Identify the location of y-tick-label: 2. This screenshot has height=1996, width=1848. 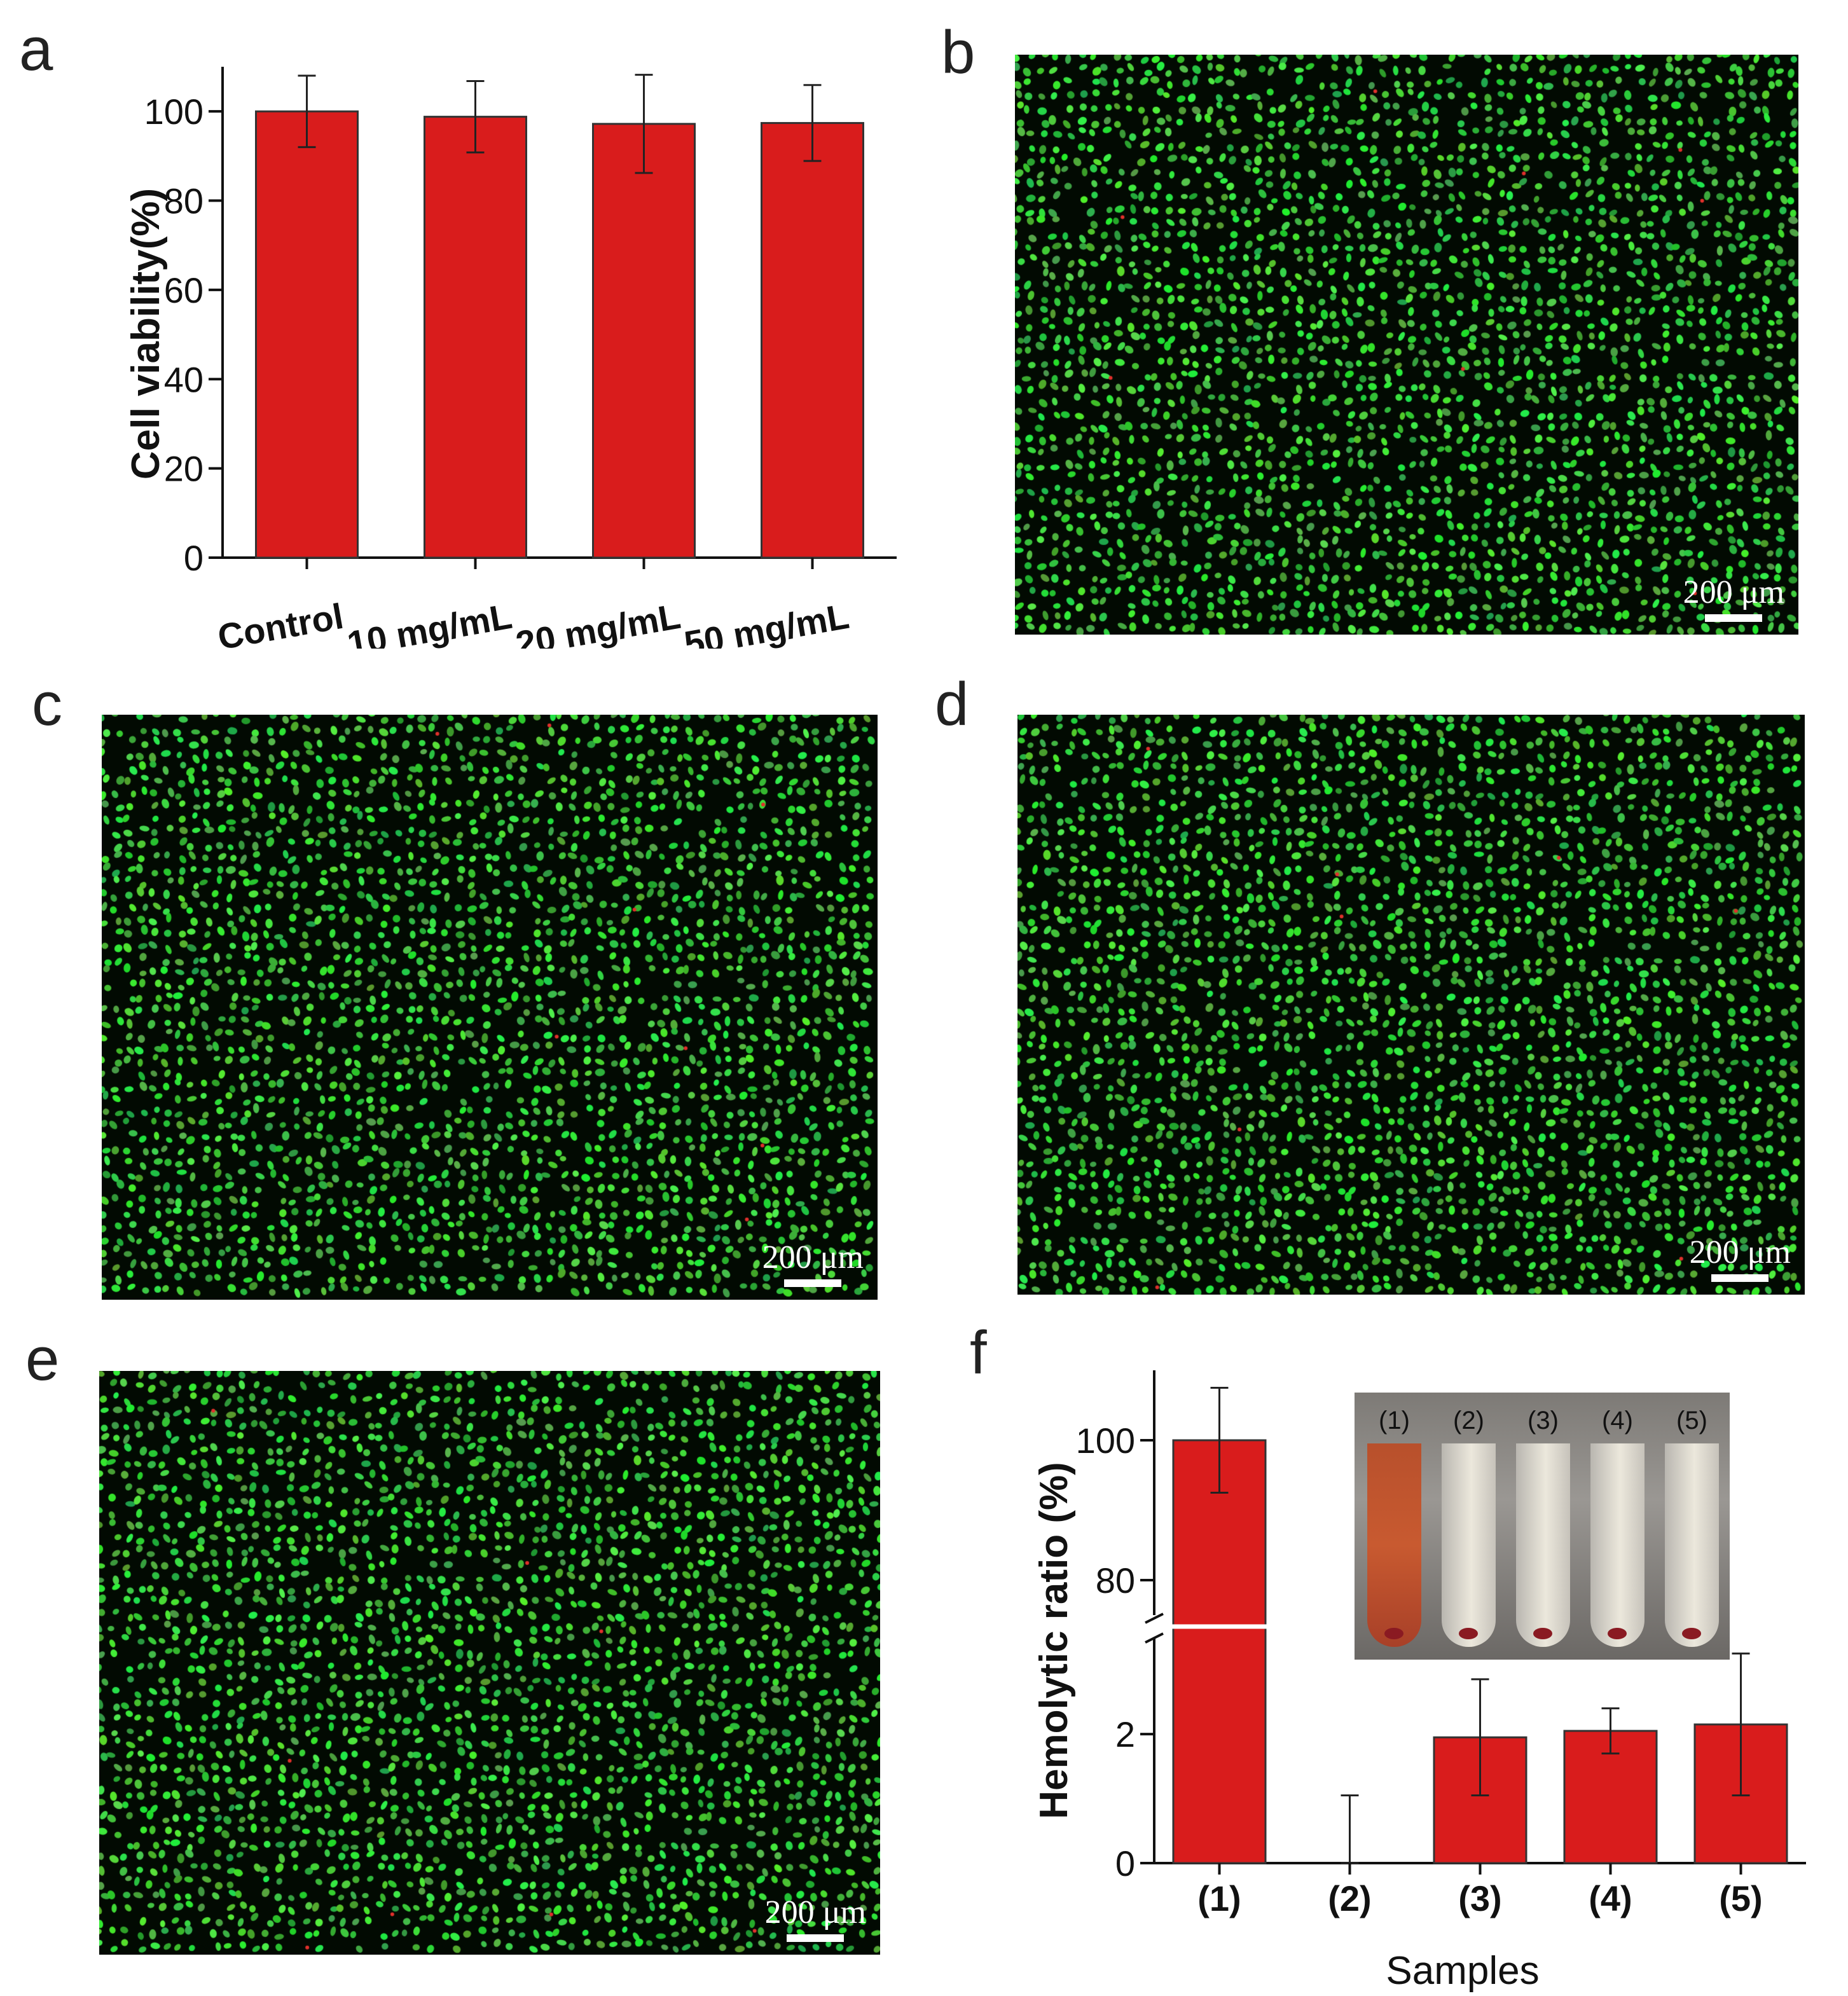
(1125, 1734).